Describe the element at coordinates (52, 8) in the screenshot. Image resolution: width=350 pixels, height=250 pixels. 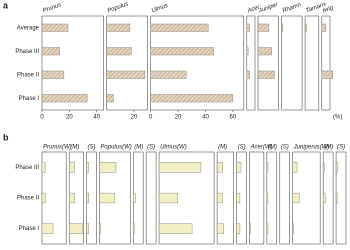
I see `panel-name: Prunus` at that location.